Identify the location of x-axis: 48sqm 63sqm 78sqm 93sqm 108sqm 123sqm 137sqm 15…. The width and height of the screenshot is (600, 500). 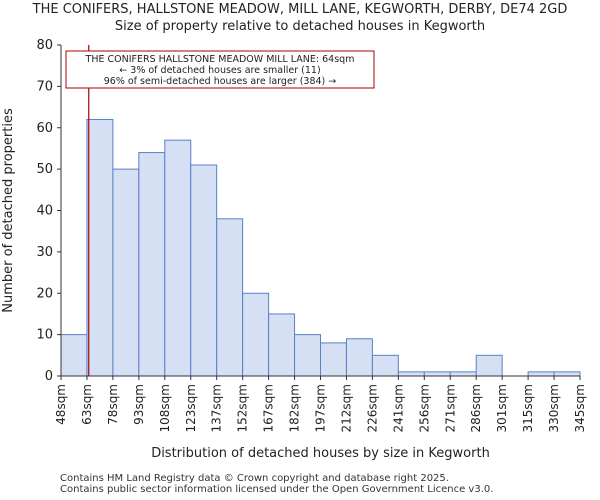
(320, 403).